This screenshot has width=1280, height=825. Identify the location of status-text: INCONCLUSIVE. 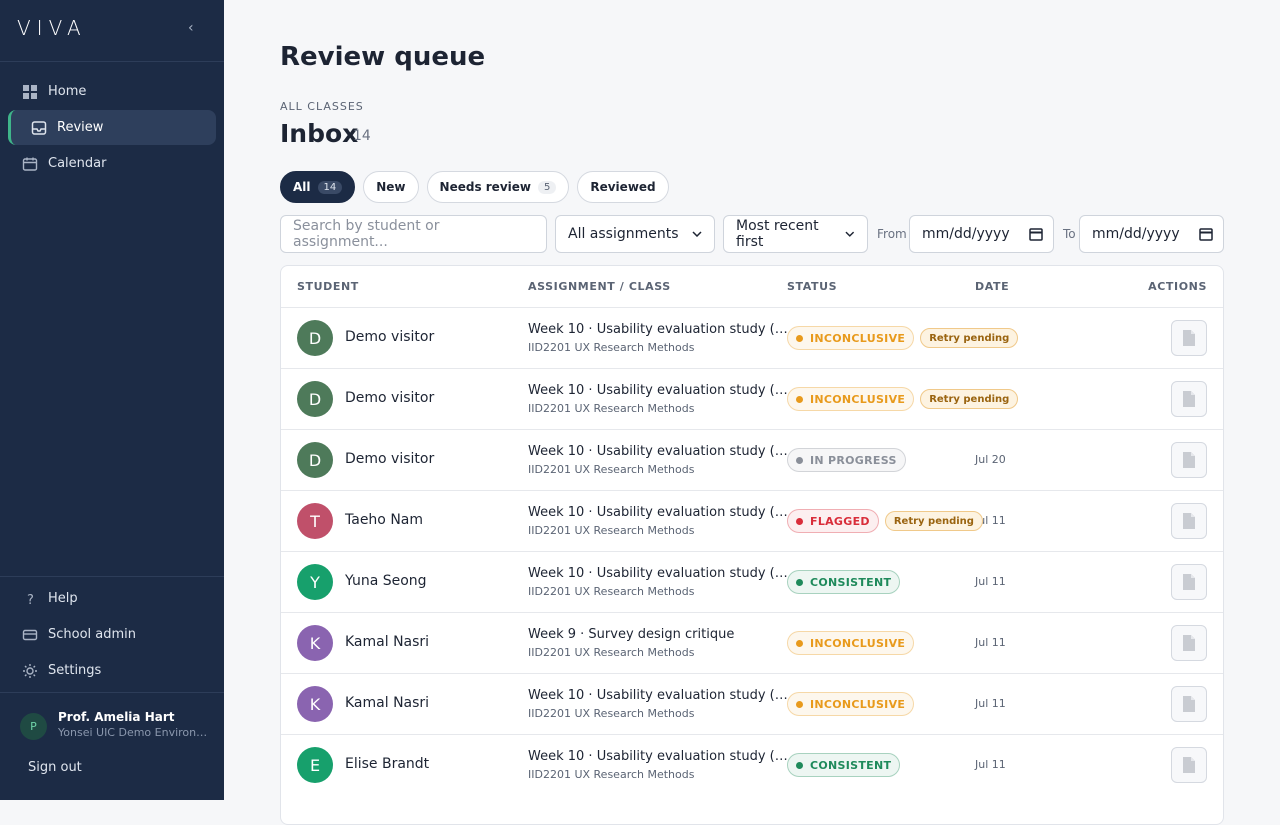
(858, 338).